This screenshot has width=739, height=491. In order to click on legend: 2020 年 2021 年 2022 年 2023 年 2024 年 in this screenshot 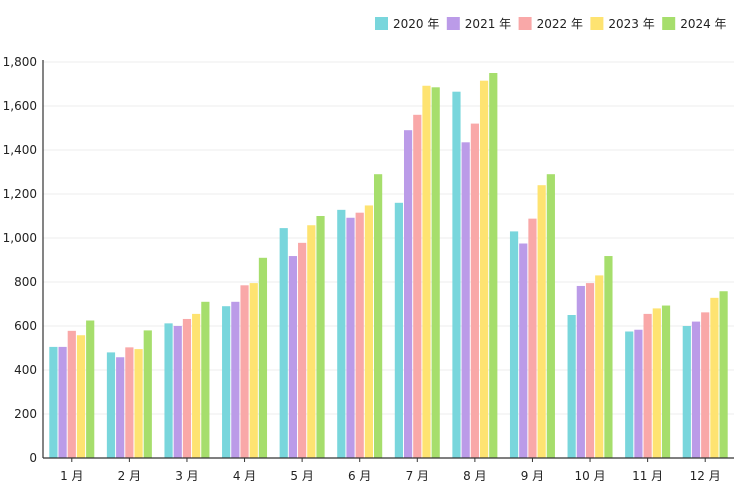, I will do `click(551, 24)`.